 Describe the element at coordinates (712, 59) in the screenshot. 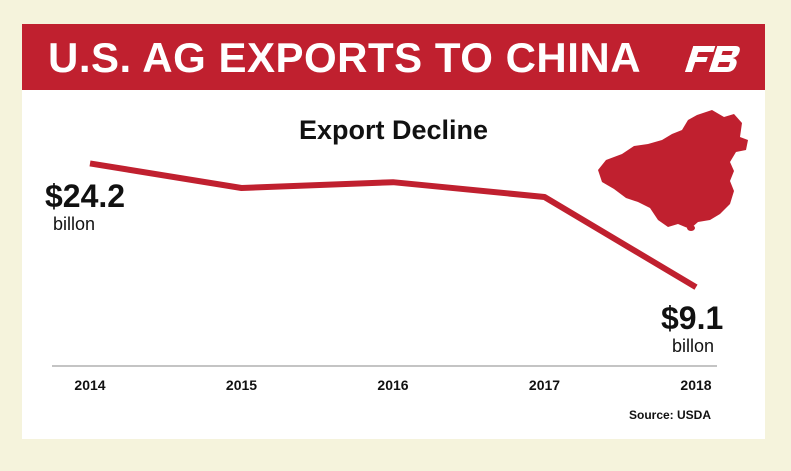

I see `farm-bureau-logo-icon: FB` at that location.